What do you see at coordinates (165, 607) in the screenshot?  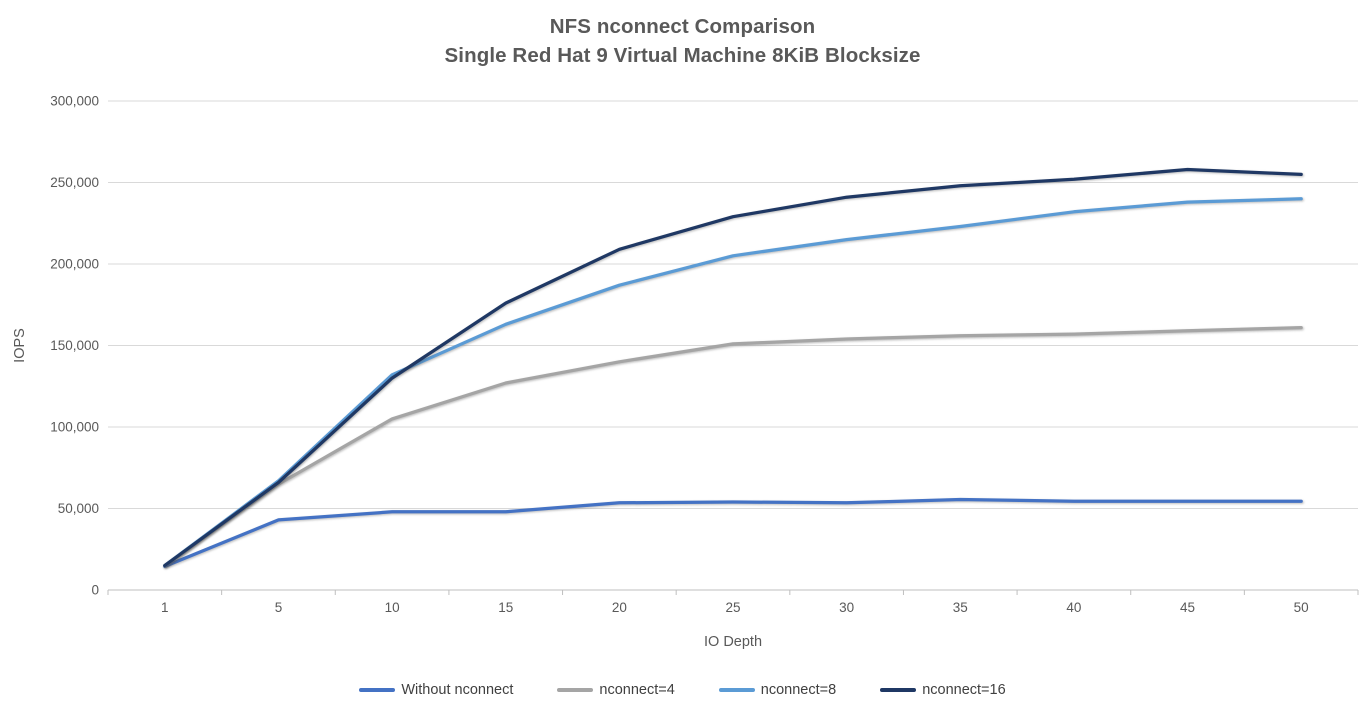 I see `x-tick-label: 1` at bounding box center [165, 607].